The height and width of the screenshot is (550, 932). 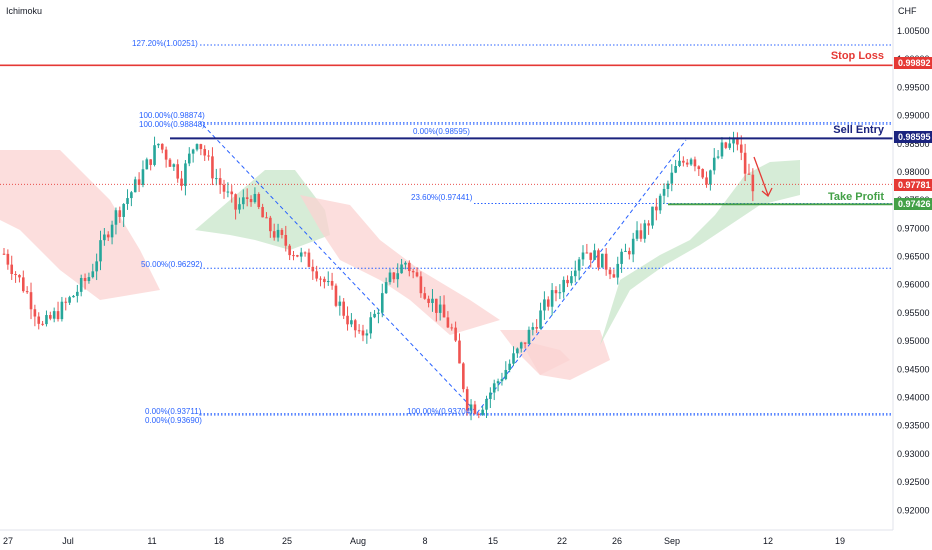 What do you see at coordinates (763, 177) in the screenshot?
I see `down-arrow-icon` at bounding box center [763, 177].